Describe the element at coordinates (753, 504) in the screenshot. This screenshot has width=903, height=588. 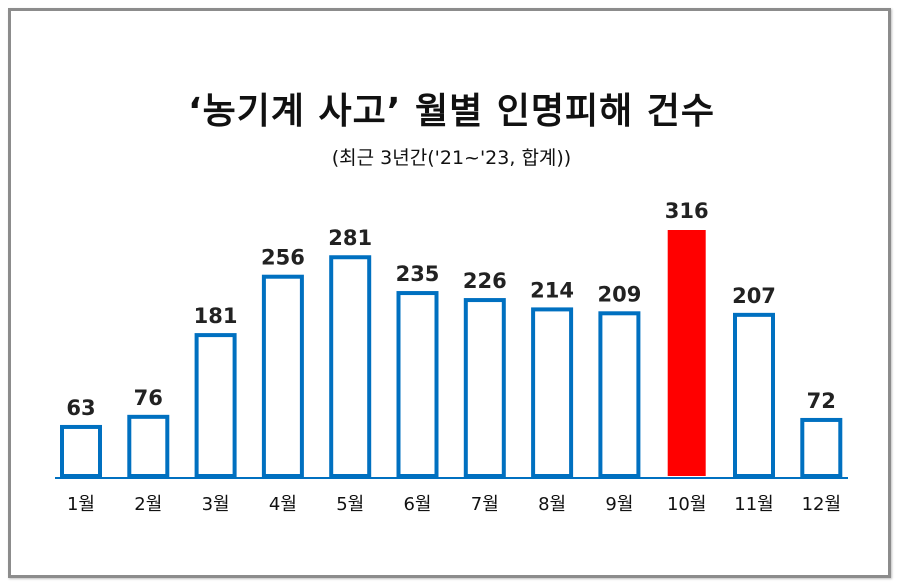
I see `category-label: 11월` at that location.